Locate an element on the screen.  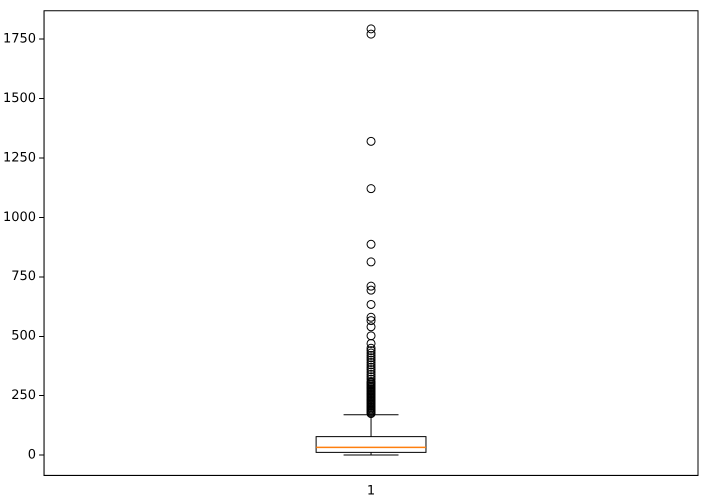
y-tick-label: 1250 is located at coordinates (19, 158).